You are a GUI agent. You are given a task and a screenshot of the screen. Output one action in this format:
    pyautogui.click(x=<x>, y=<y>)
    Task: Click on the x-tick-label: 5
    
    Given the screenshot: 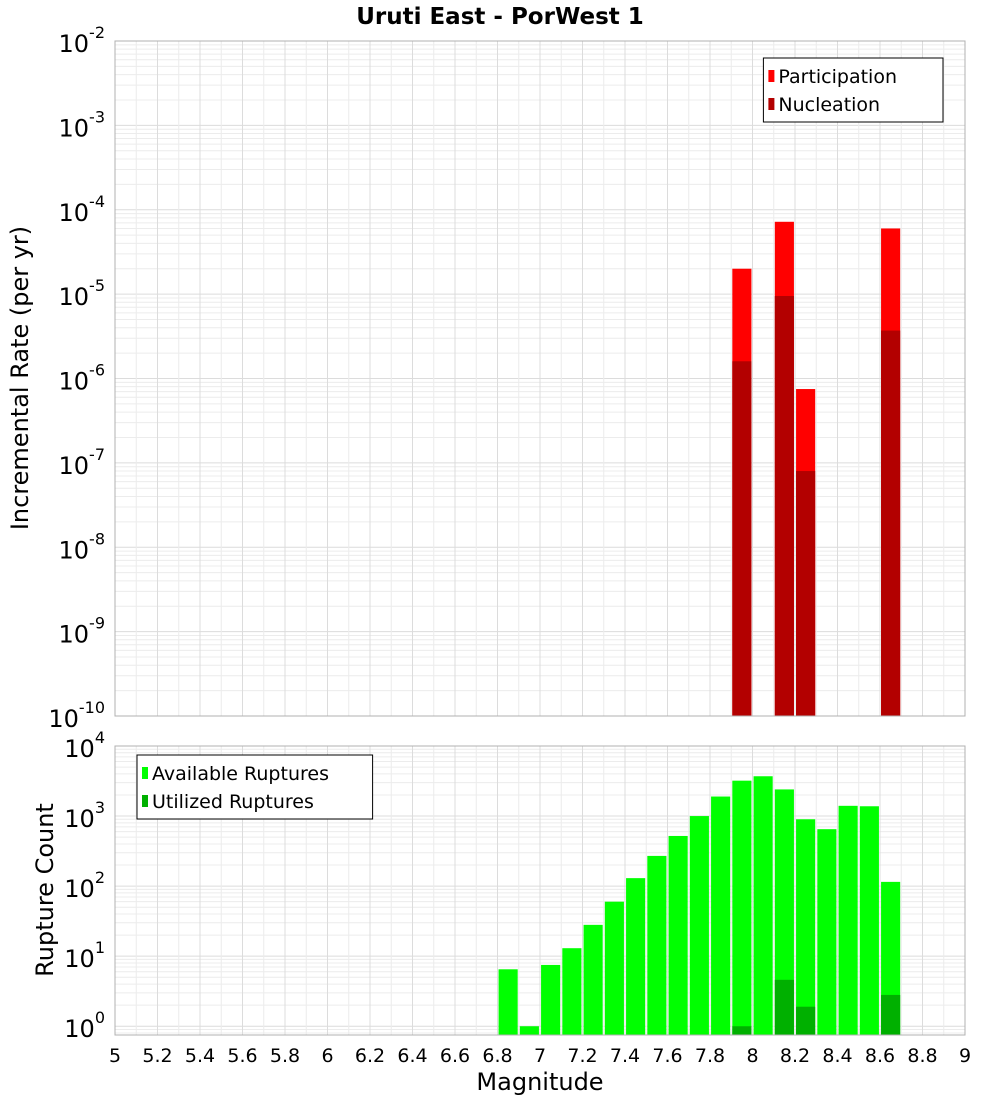 What is the action you would take?
    pyautogui.click(x=115, y=1056)
    